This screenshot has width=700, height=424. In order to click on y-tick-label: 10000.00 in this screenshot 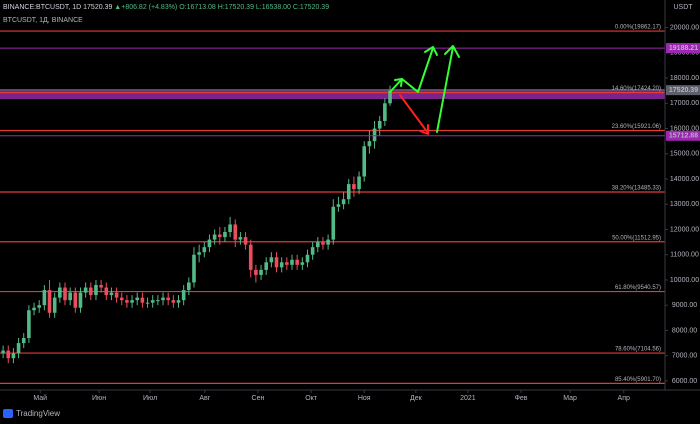, I will do `click(684, 280)`.